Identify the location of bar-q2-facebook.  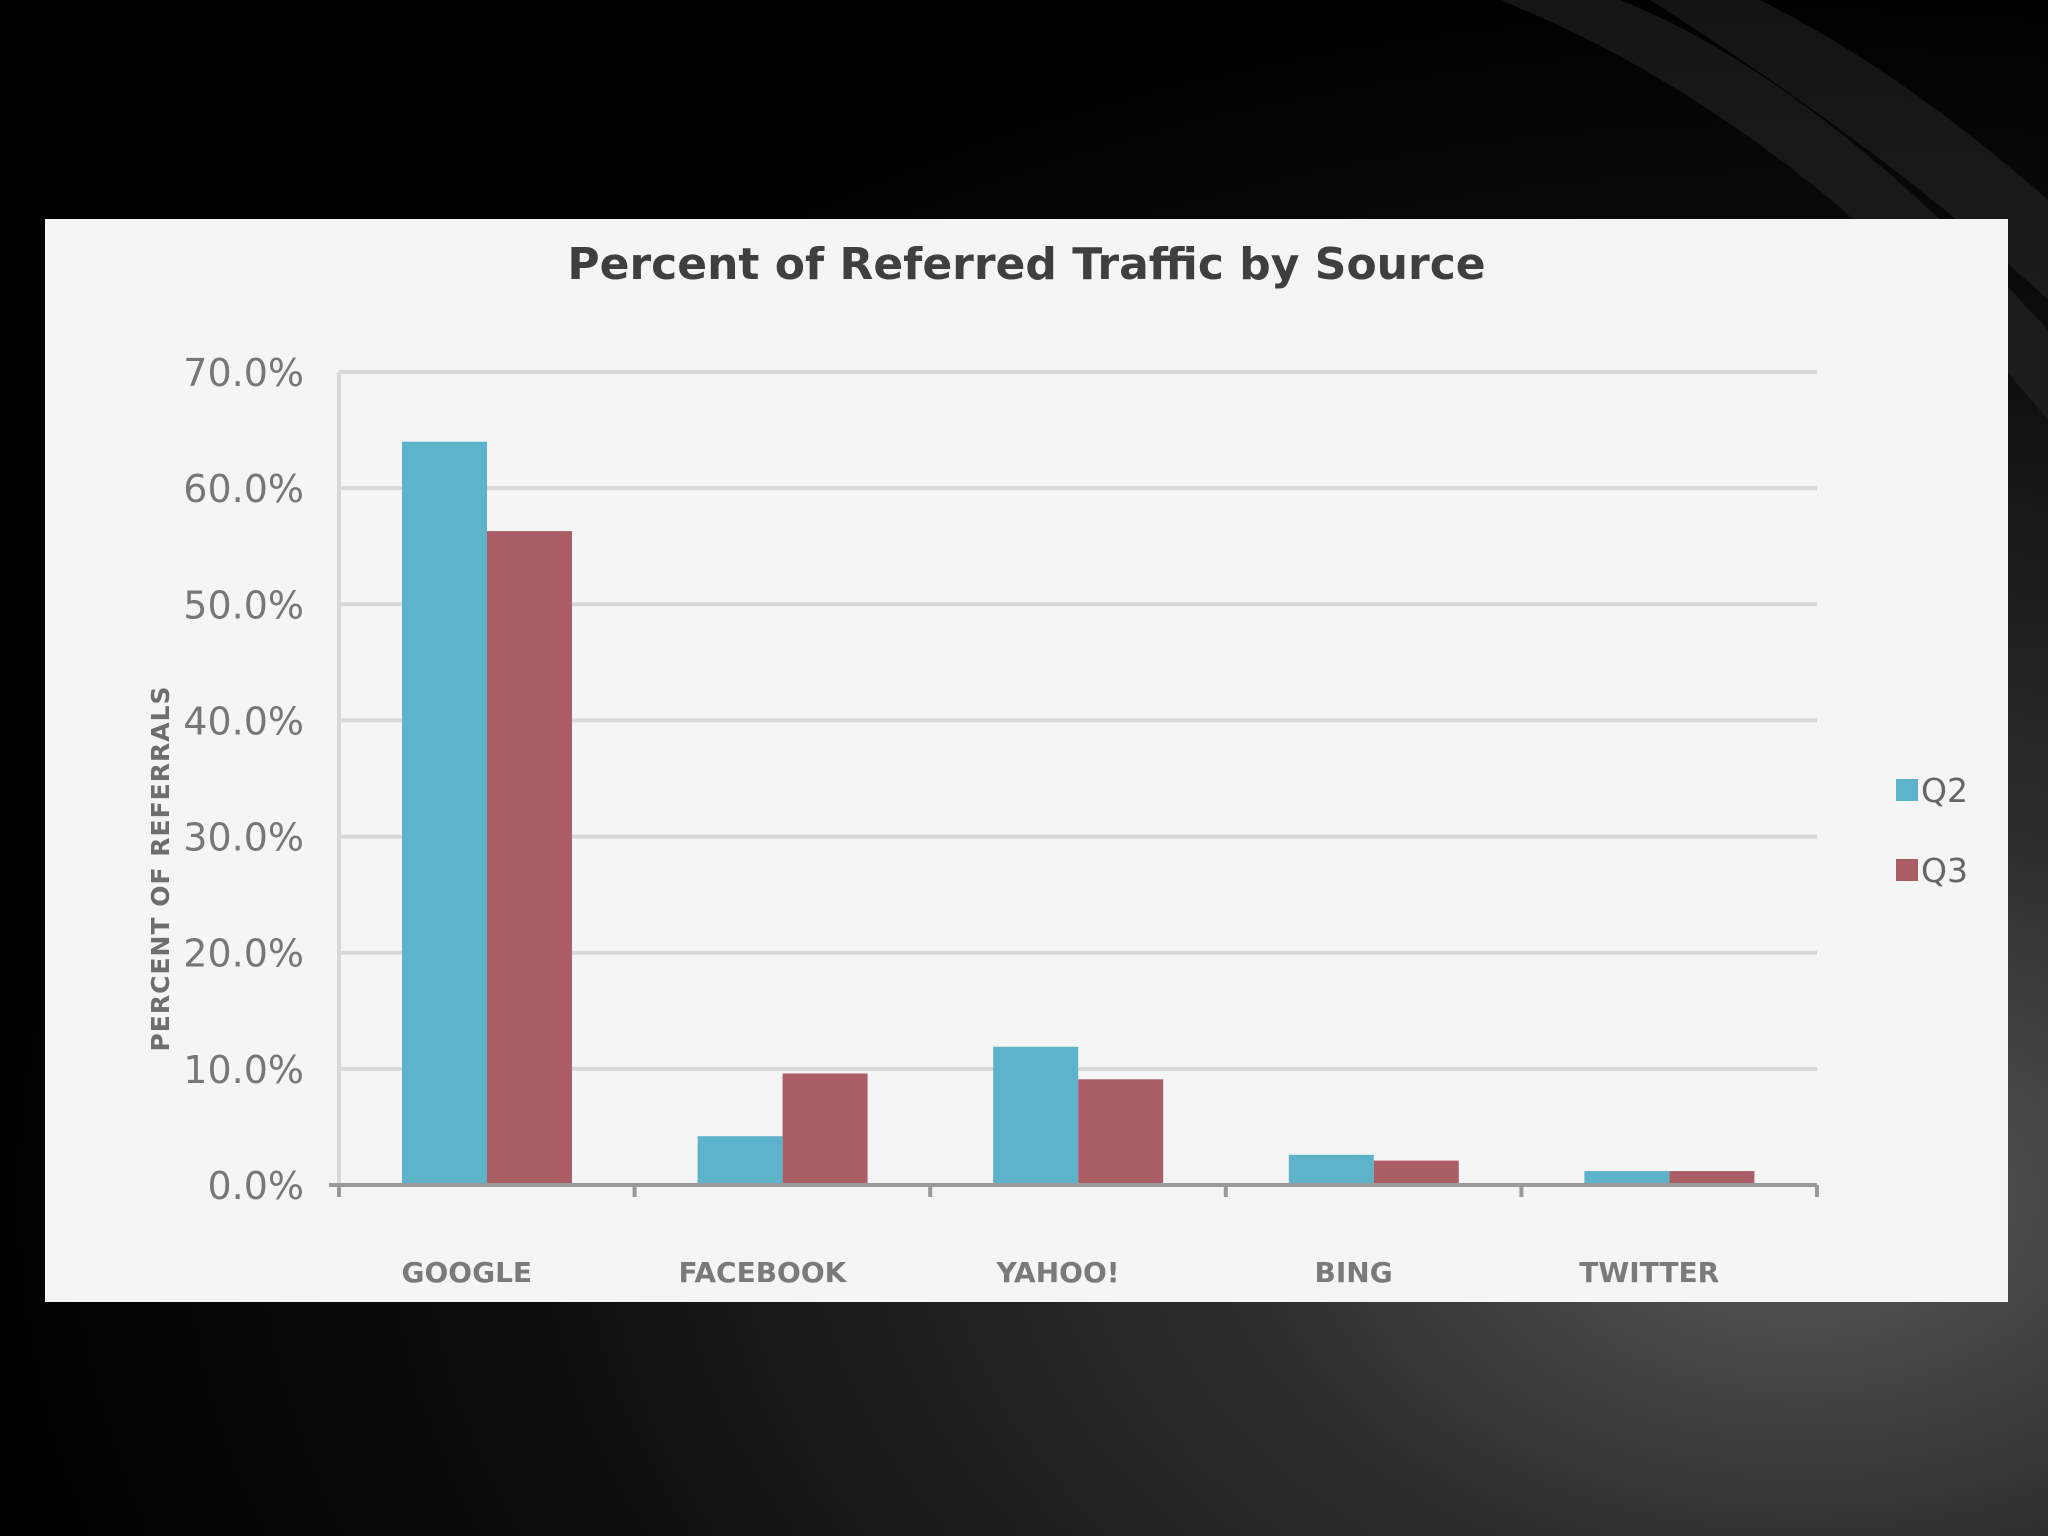
(740, 1160).